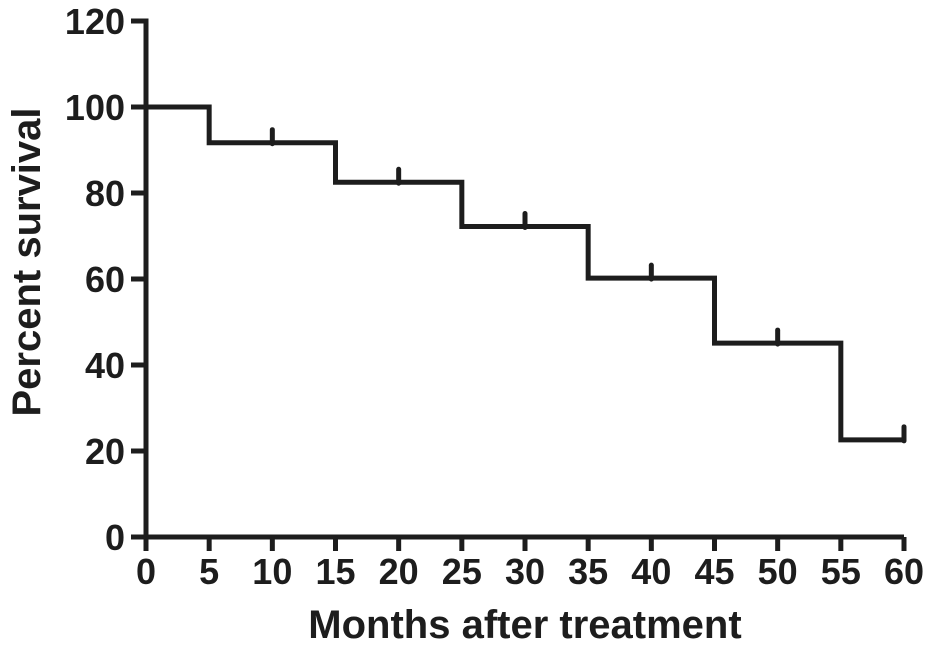 The height and width of the screenshot is (655, 945). Describe the element at coordinates (105, 193) in the screenshot. I see `y-tick-label: 80` at that location.